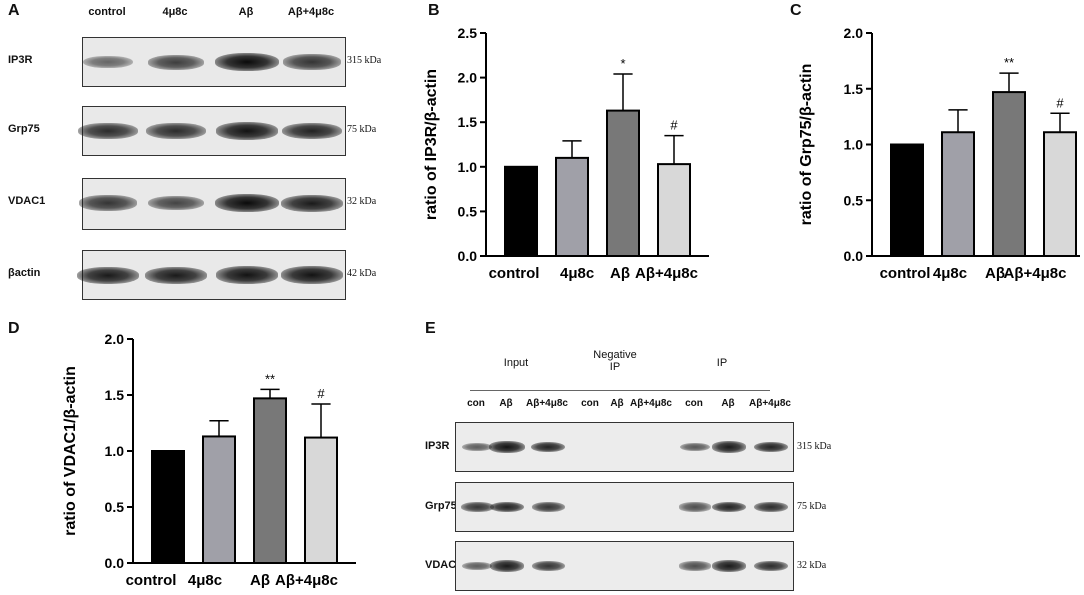 The image size is (1084, 595). I want to click on panel-b-label: B, so click(434, 10).